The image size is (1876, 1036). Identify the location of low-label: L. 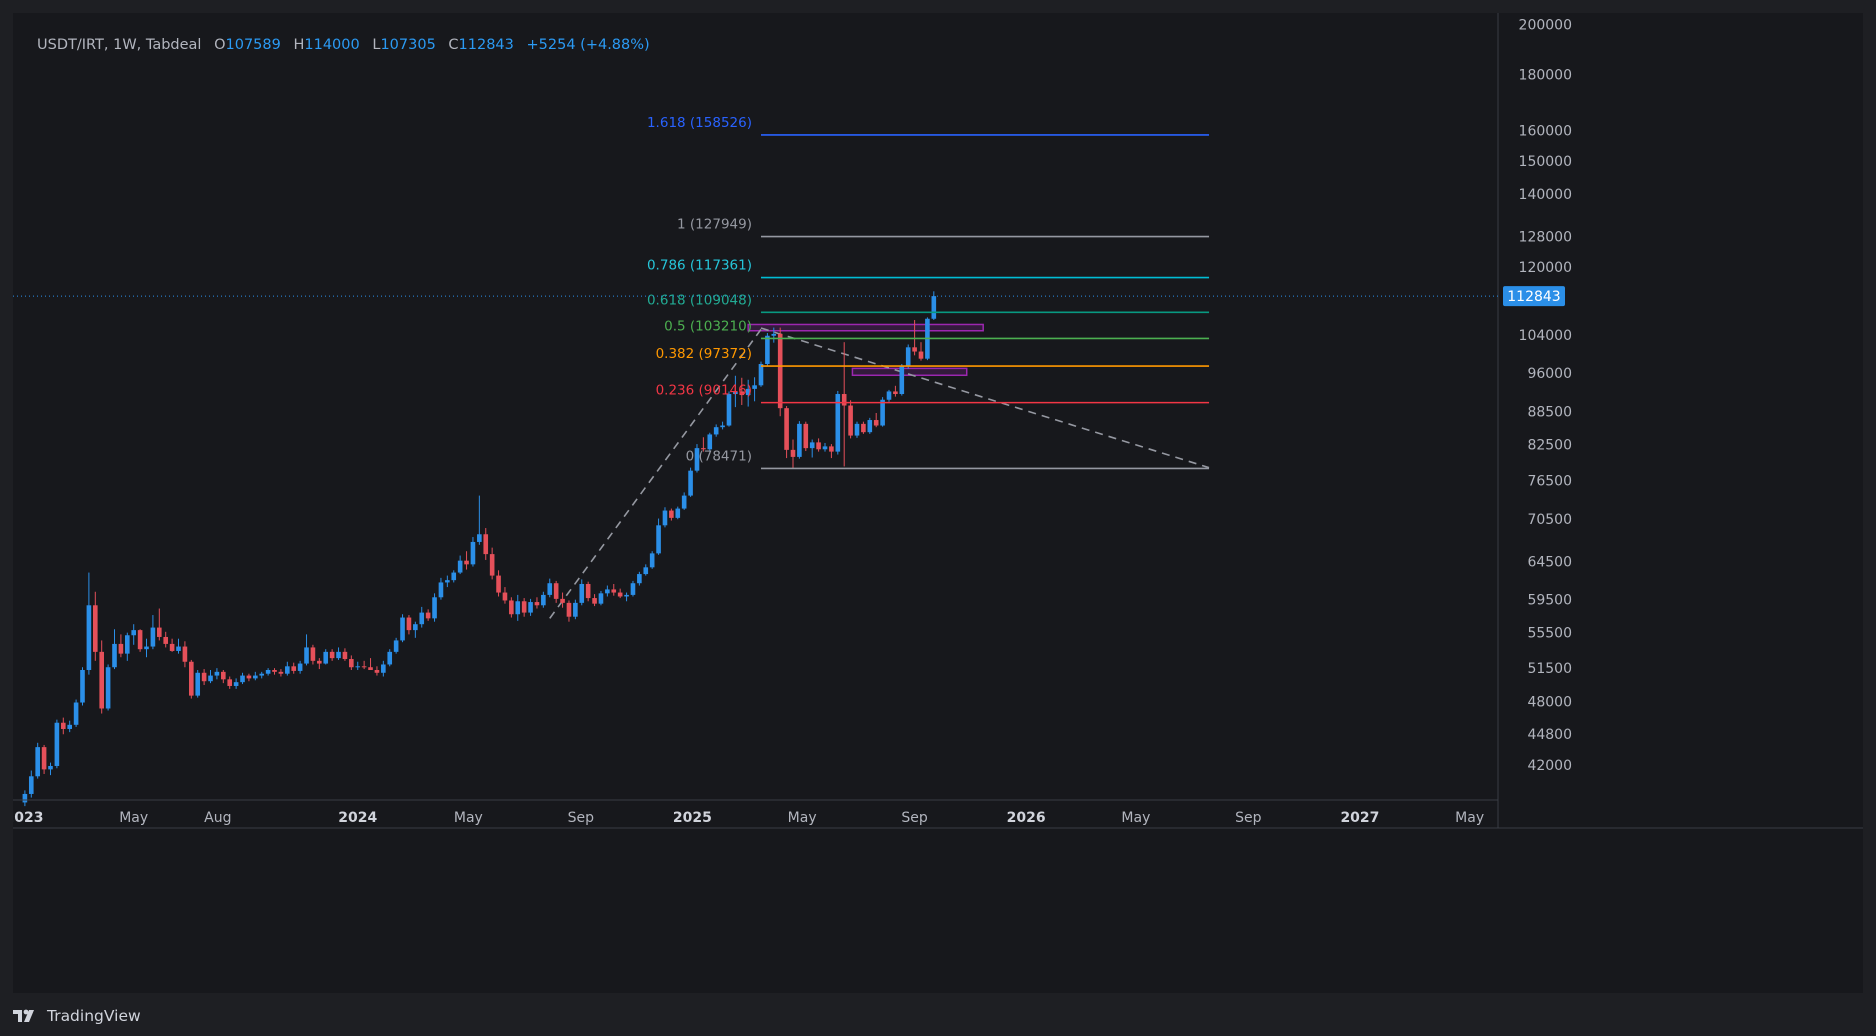
(376, 45).